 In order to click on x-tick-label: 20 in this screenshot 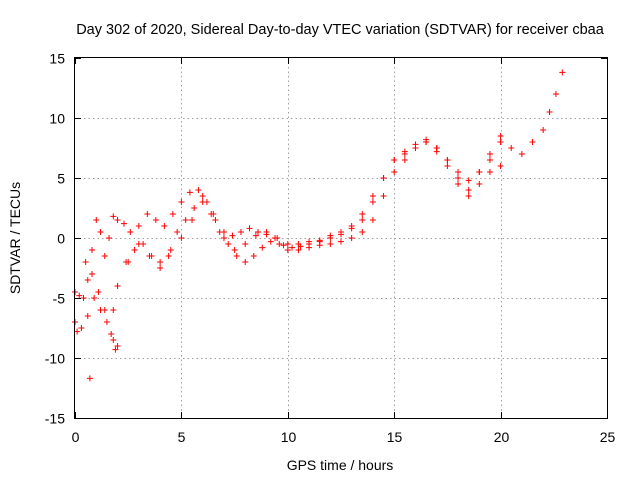, I will do `click(502, 437)`.